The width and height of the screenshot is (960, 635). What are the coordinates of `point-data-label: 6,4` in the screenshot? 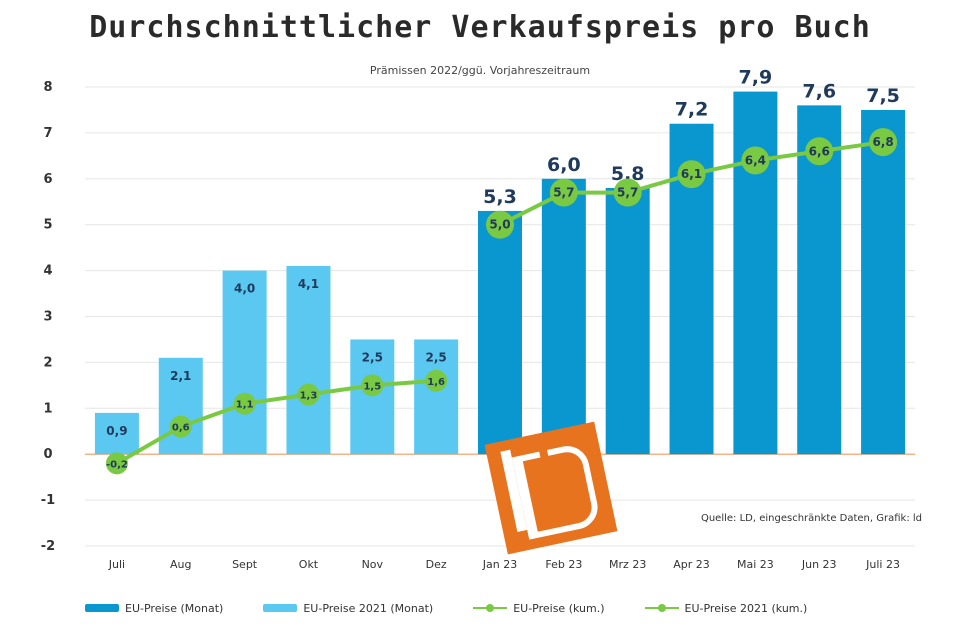 It's located at (755, 160).